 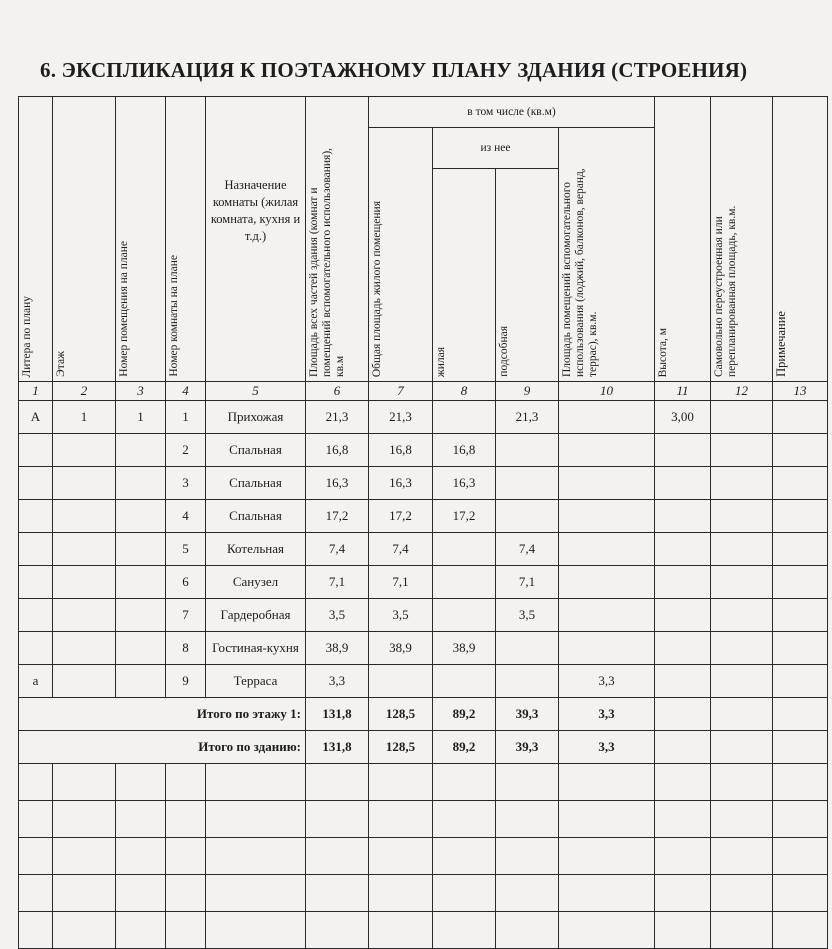 I want to click on header-text: Высота, м, so click(x=663, y=352).